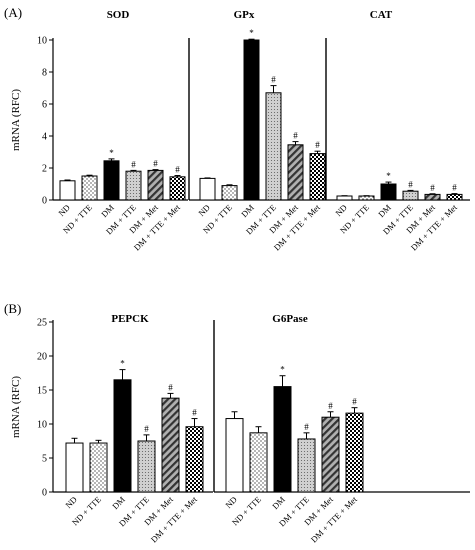 The width and height of the screenshot is (475, 550). I want to click on chart-title: SOD, so click(118, 15).